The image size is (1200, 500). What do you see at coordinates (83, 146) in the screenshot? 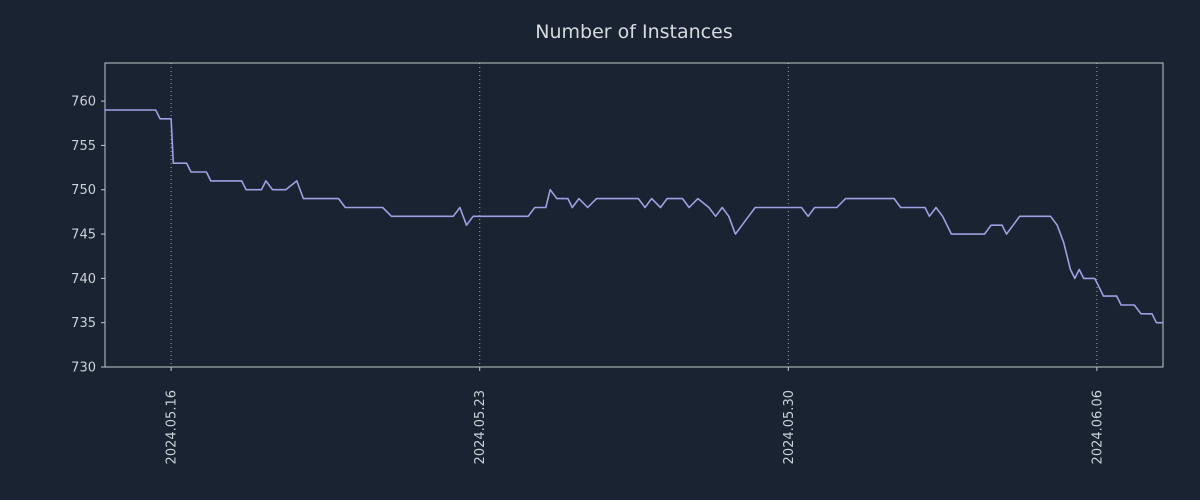
I see `y-tick-label: 755` at bounding box center [83, 146].